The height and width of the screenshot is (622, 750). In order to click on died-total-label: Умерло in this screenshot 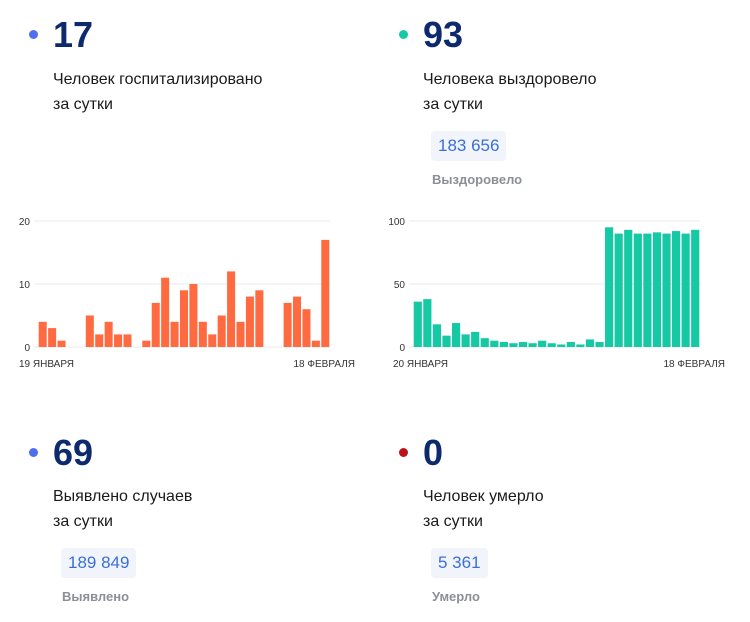, I will do `click(456, 596)`.